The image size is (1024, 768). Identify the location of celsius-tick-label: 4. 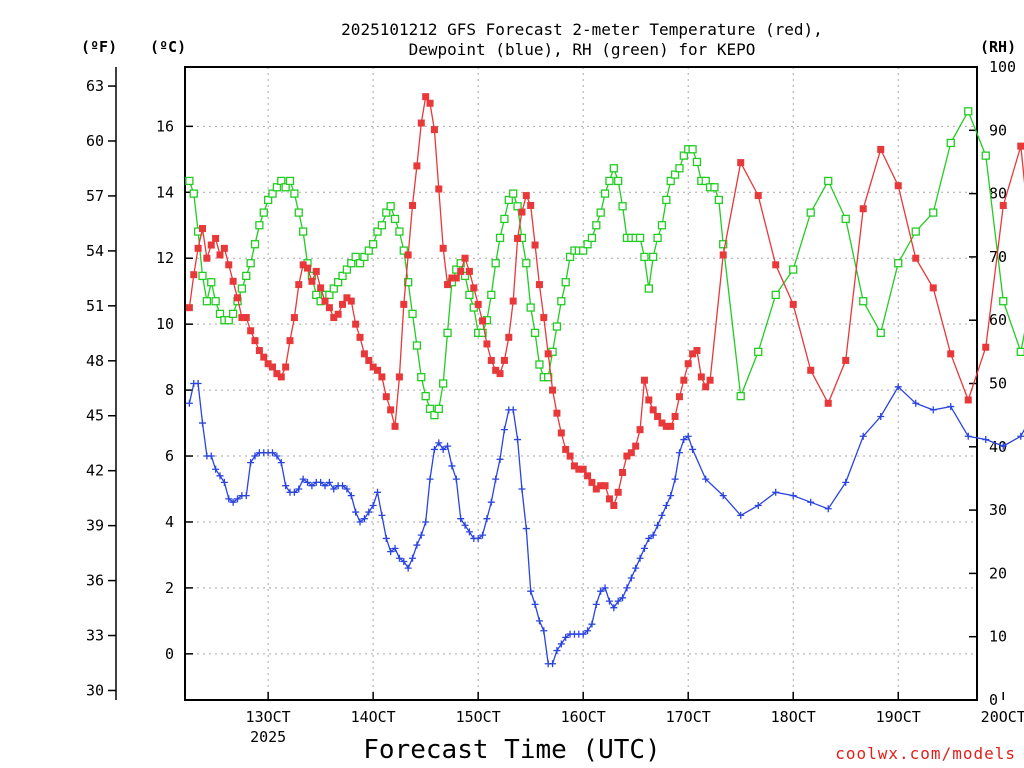
(169, 522).